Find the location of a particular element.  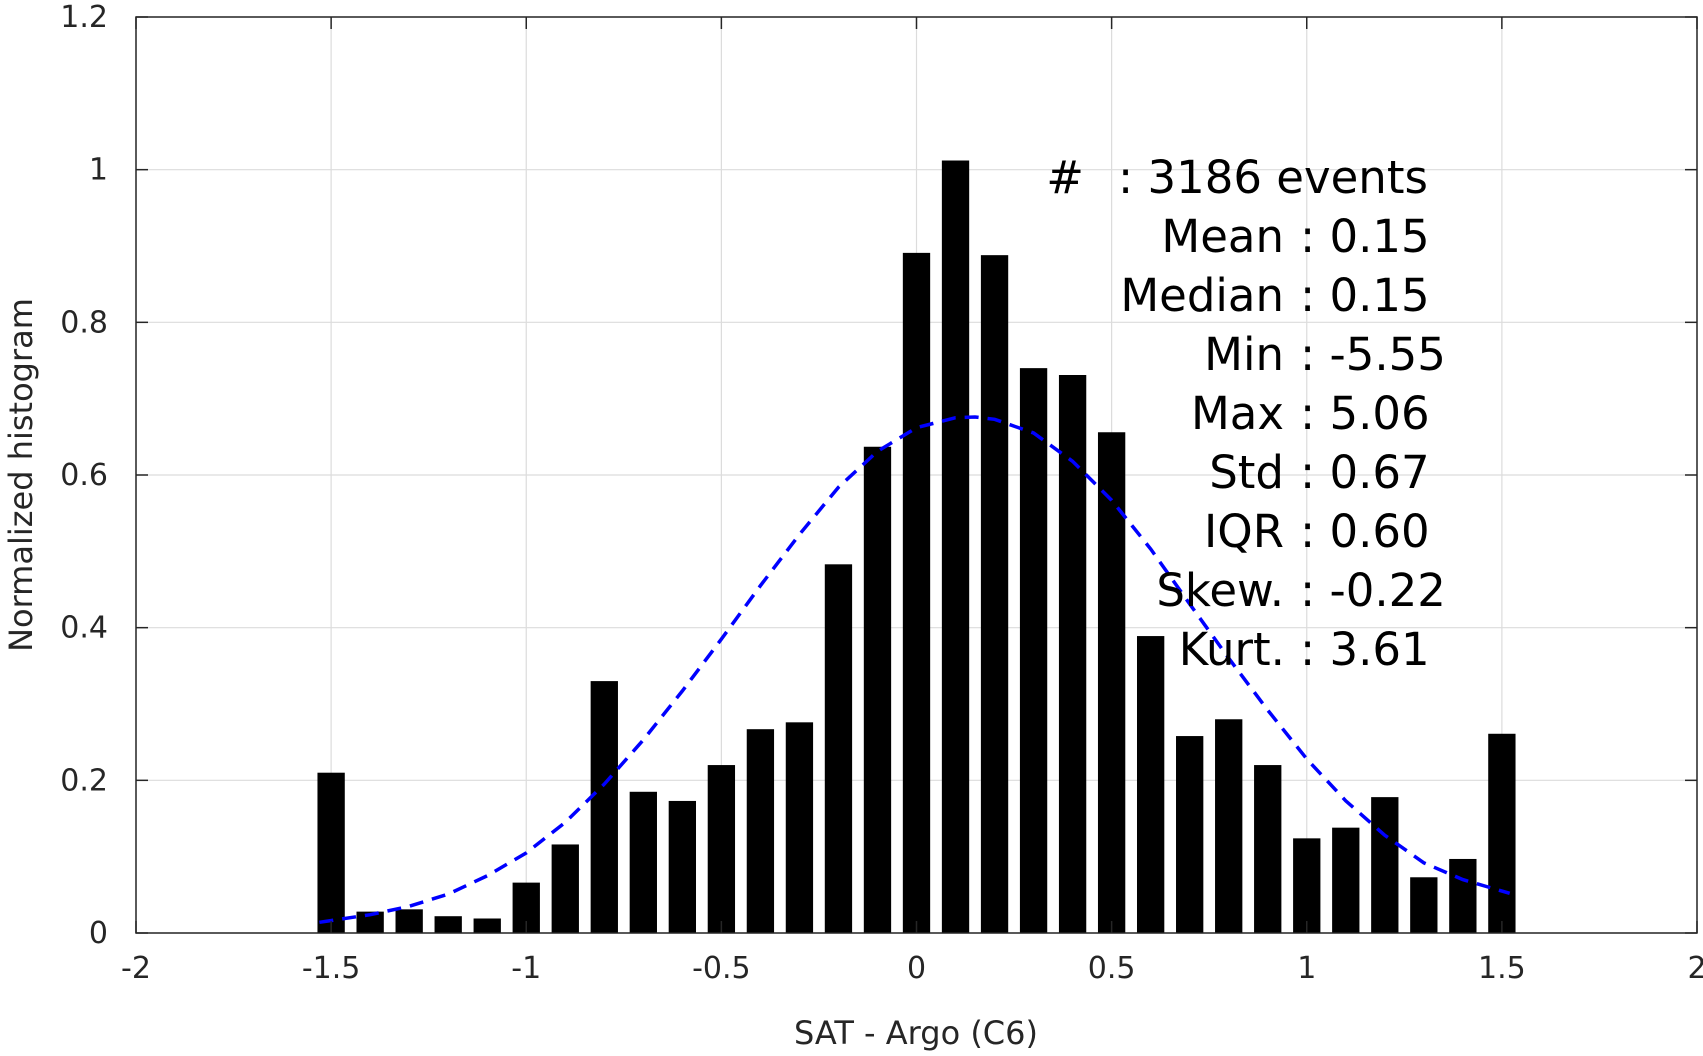

x-tick-label: 1 is located at coordinates (1306, 968).